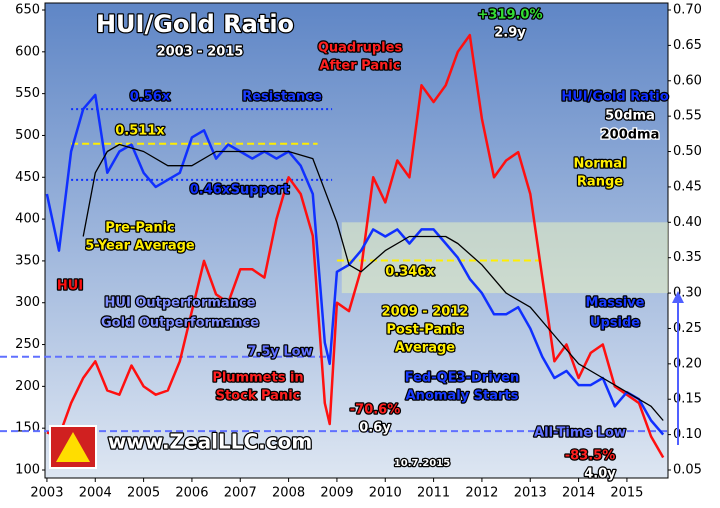 The height and width of the screenshot is (508, 720). Describe the element at coordinates (580, 433) in the screenshot. I see `reference-label: All-Time Low` at that location.